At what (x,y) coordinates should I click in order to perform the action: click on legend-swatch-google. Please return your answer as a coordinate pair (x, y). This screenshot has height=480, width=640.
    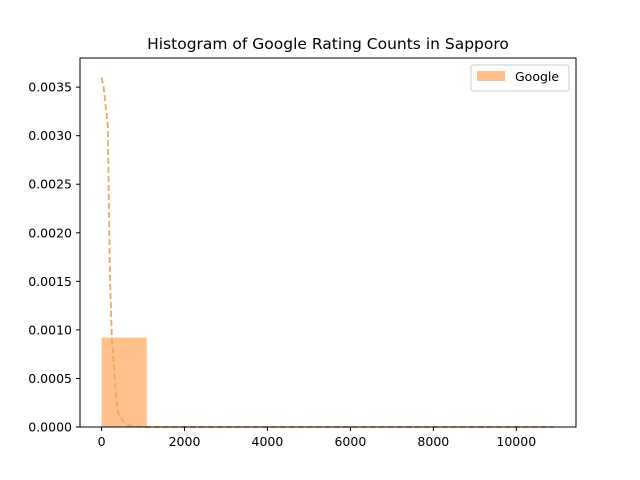
    Looking at the image, I should click on (491, 76).